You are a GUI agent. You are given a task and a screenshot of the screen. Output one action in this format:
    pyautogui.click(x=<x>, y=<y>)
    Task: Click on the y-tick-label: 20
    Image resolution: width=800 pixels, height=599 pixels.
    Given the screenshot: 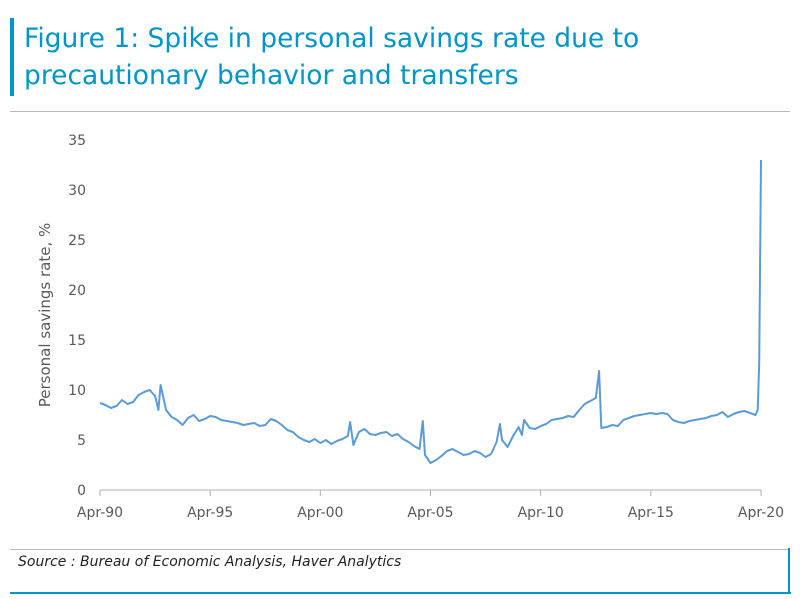 What is the action you would take?
    pyautogui.click(x=77, y=291)
    